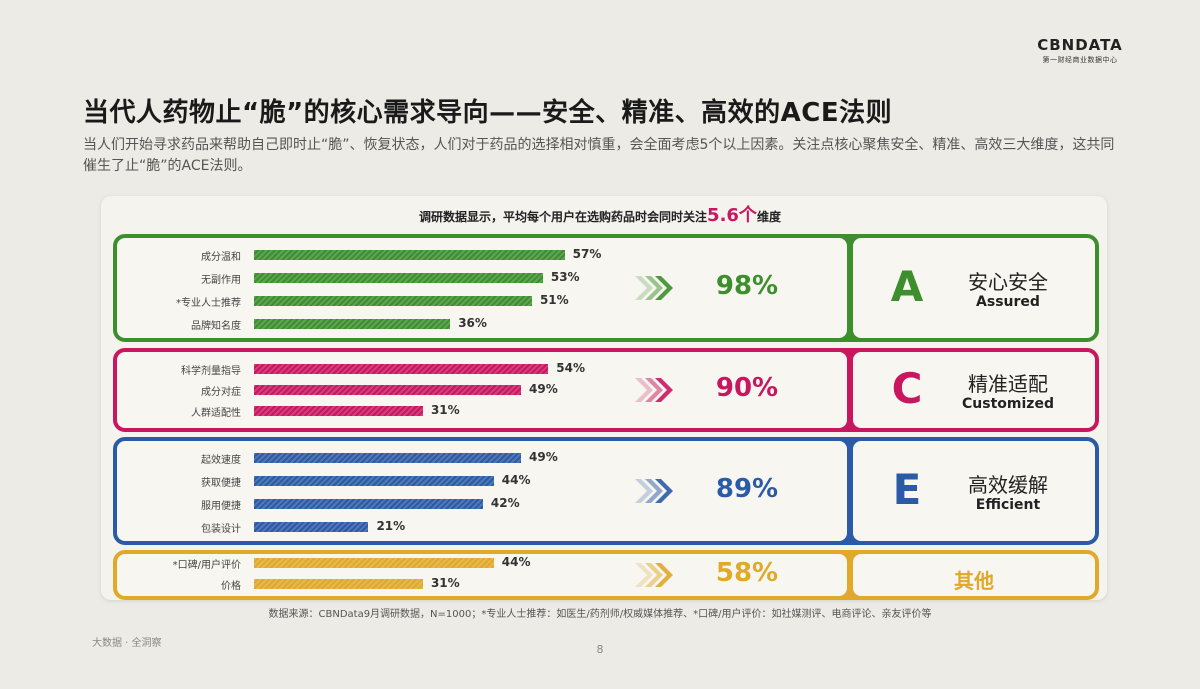 The width and height of the screenshot is (1200, 689). Describe the element at coordinates (747, 388) in the screenshot. I see `group-total-percent: 90%` at that location.